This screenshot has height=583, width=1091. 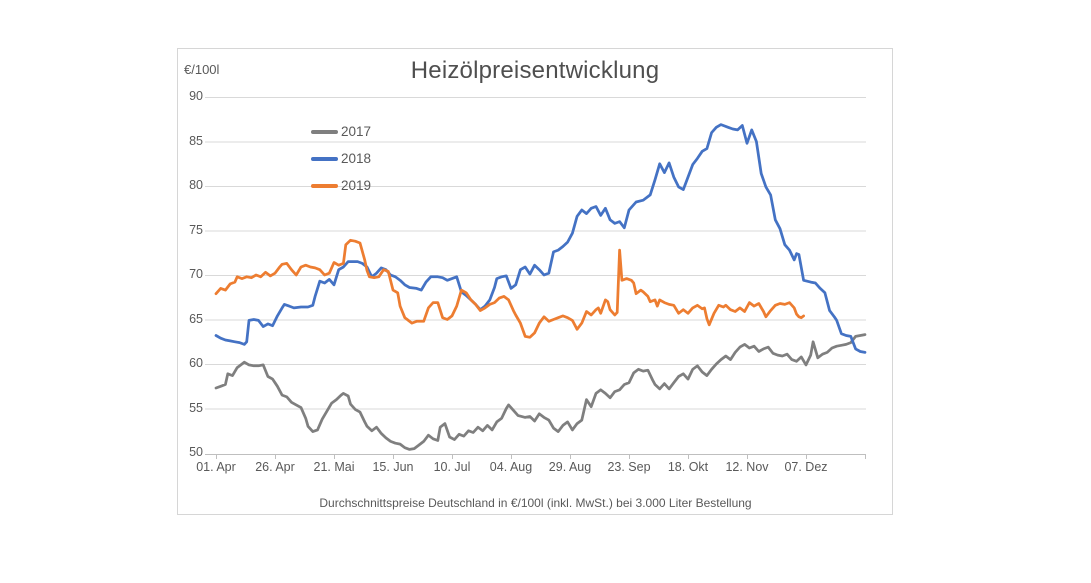 What do you see at coordinates (196, 185) in the screenshot?
I see `y-tick-label: 80` at bounding box center [196, 185].